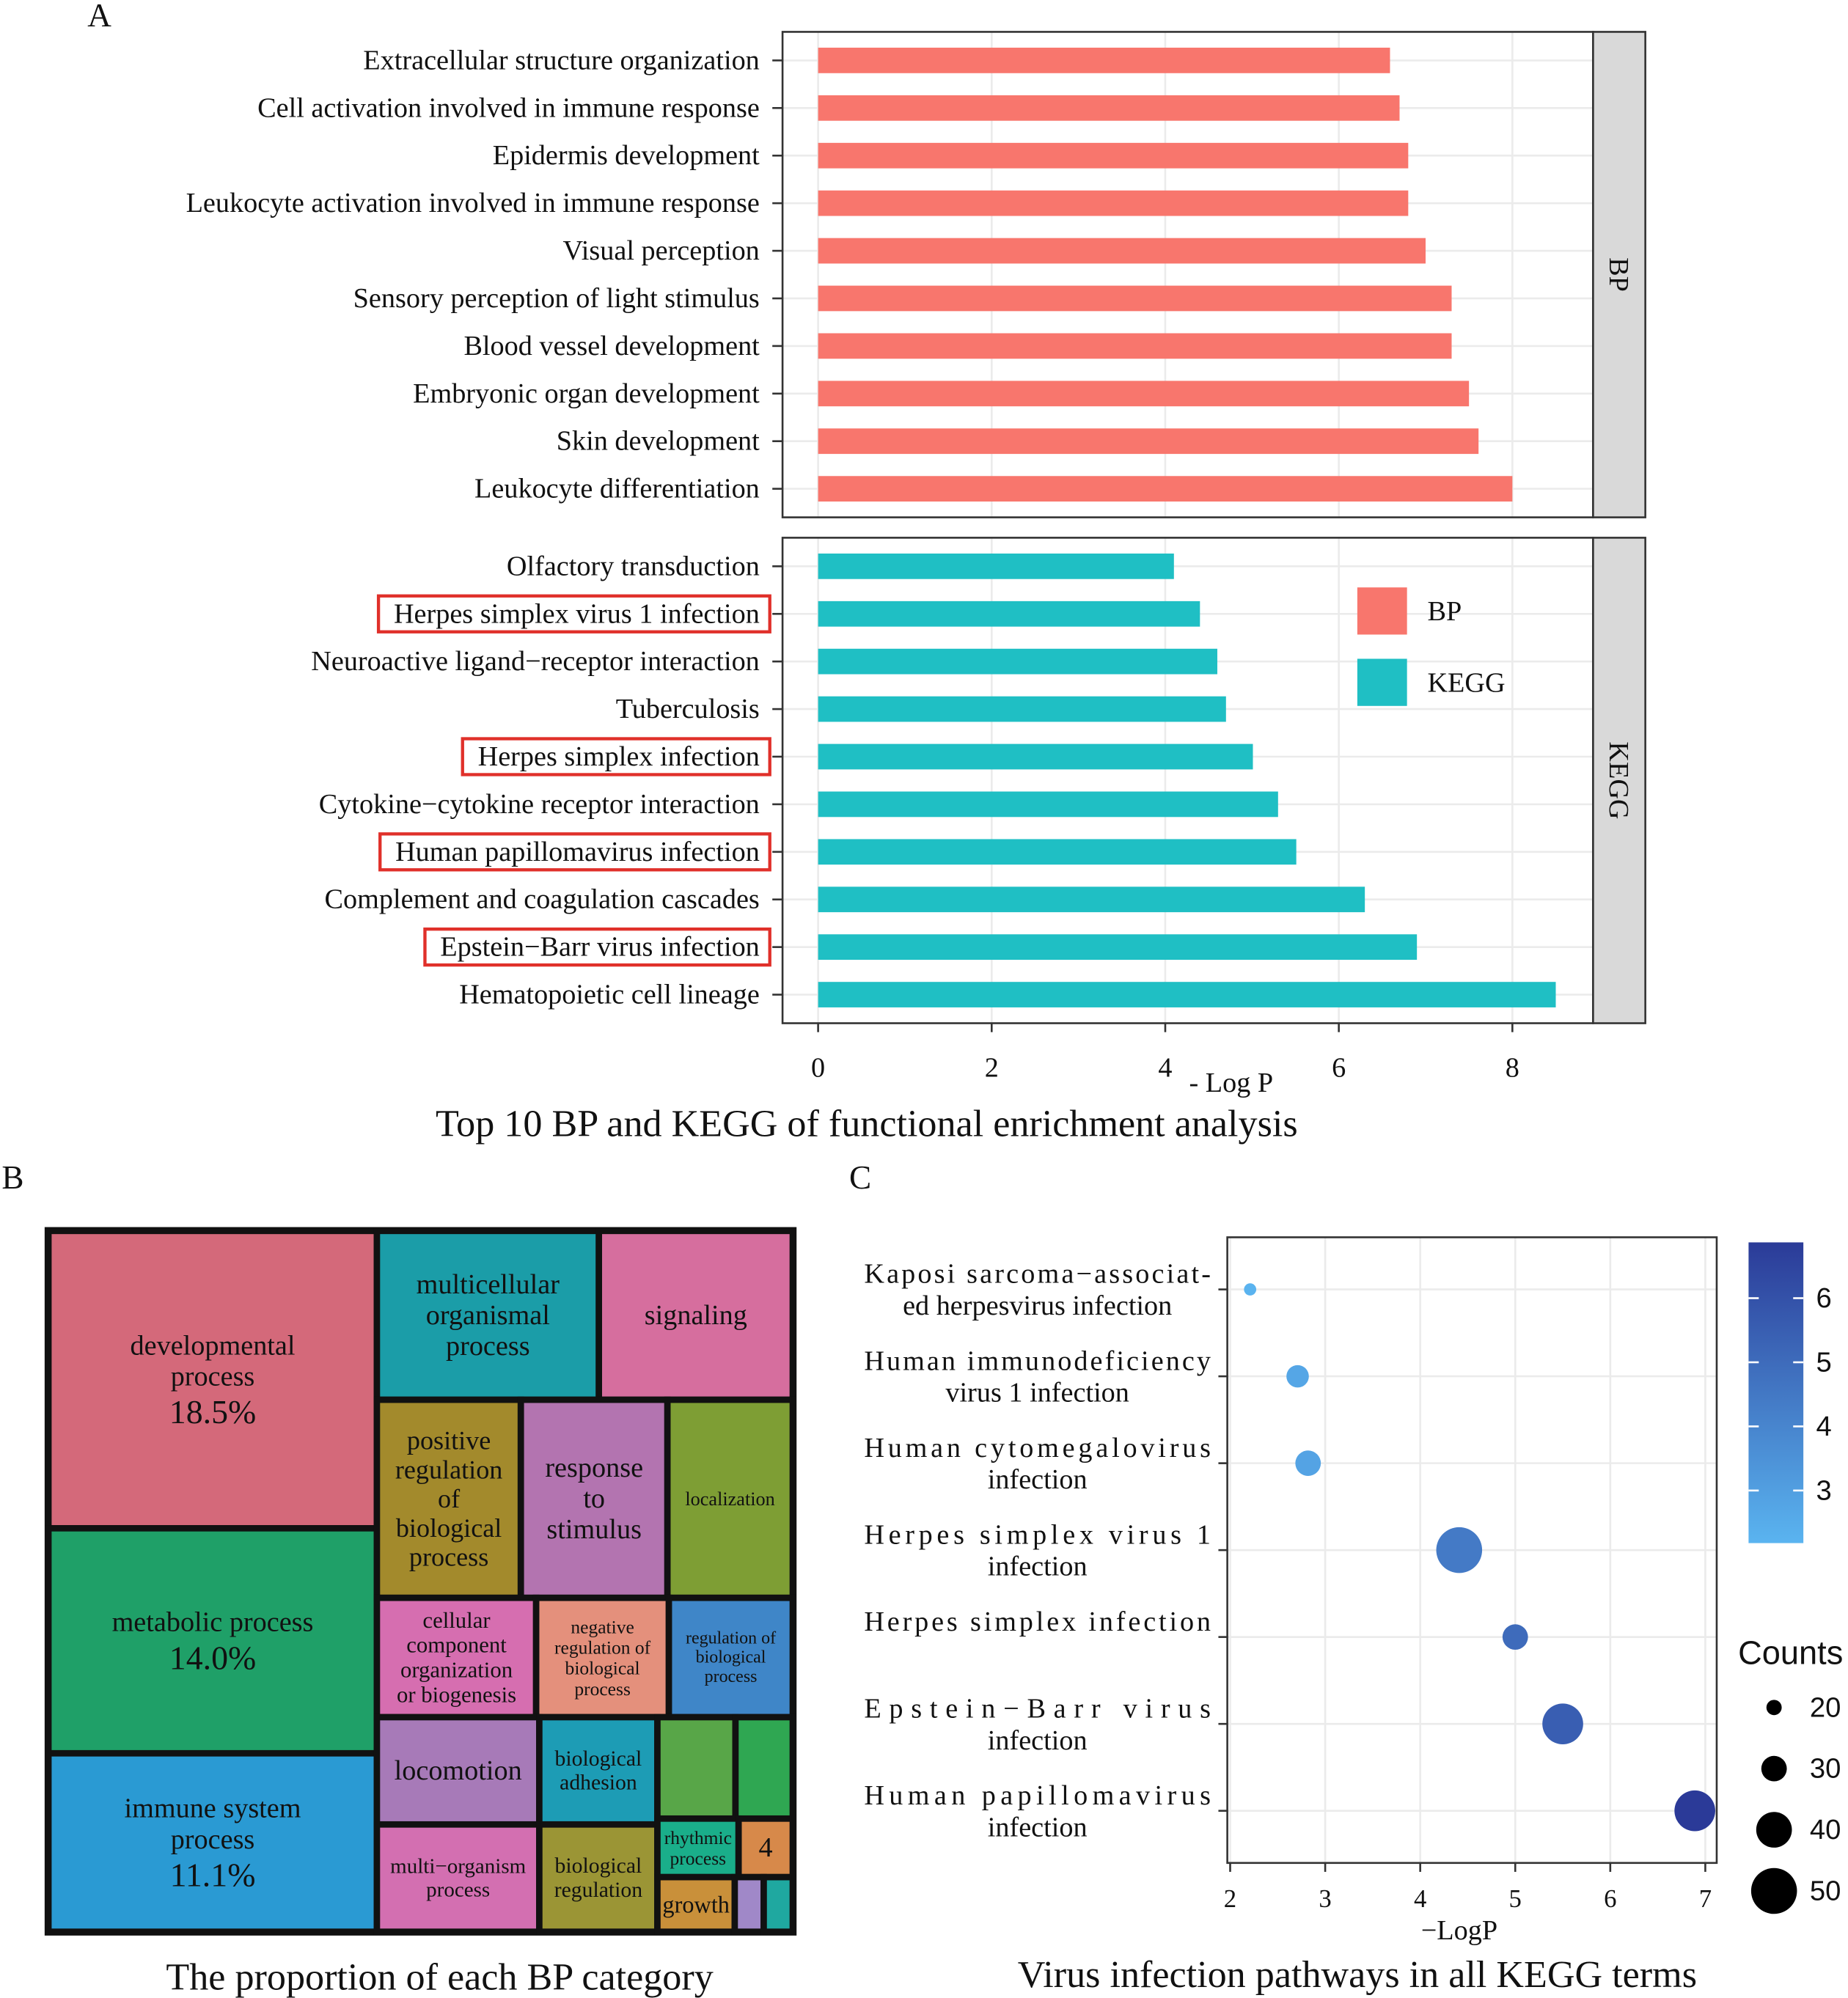 Image resolution: width=1848 pixels, height=1998 pixels. I want to click on y-tick-label: Sensory perception of light stimulus, so click(556, 298).